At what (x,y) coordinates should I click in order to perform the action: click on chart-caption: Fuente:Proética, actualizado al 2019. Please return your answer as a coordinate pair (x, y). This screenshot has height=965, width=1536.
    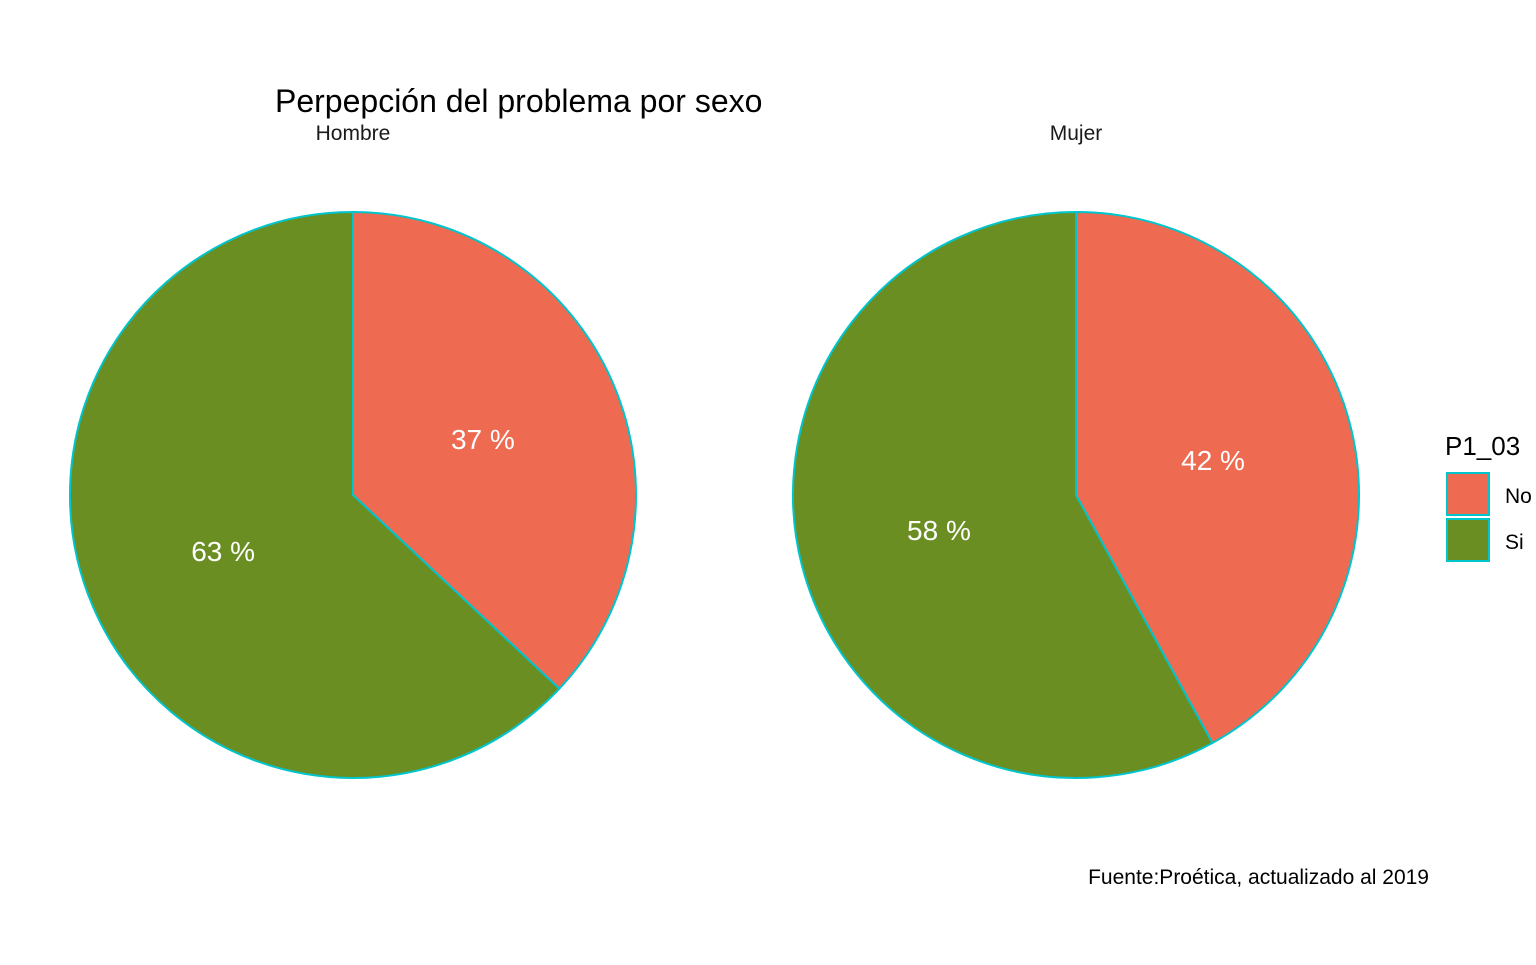
    Looking at the image, I should click on (1258, 877).